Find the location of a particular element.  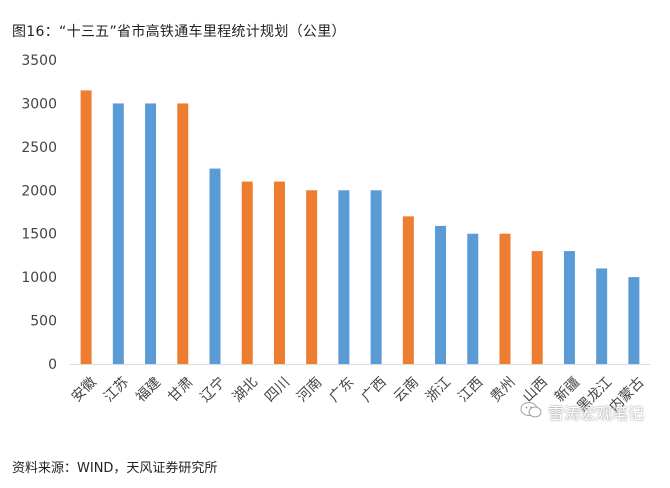

bar-安徽 is located at coordinates (86, 227).